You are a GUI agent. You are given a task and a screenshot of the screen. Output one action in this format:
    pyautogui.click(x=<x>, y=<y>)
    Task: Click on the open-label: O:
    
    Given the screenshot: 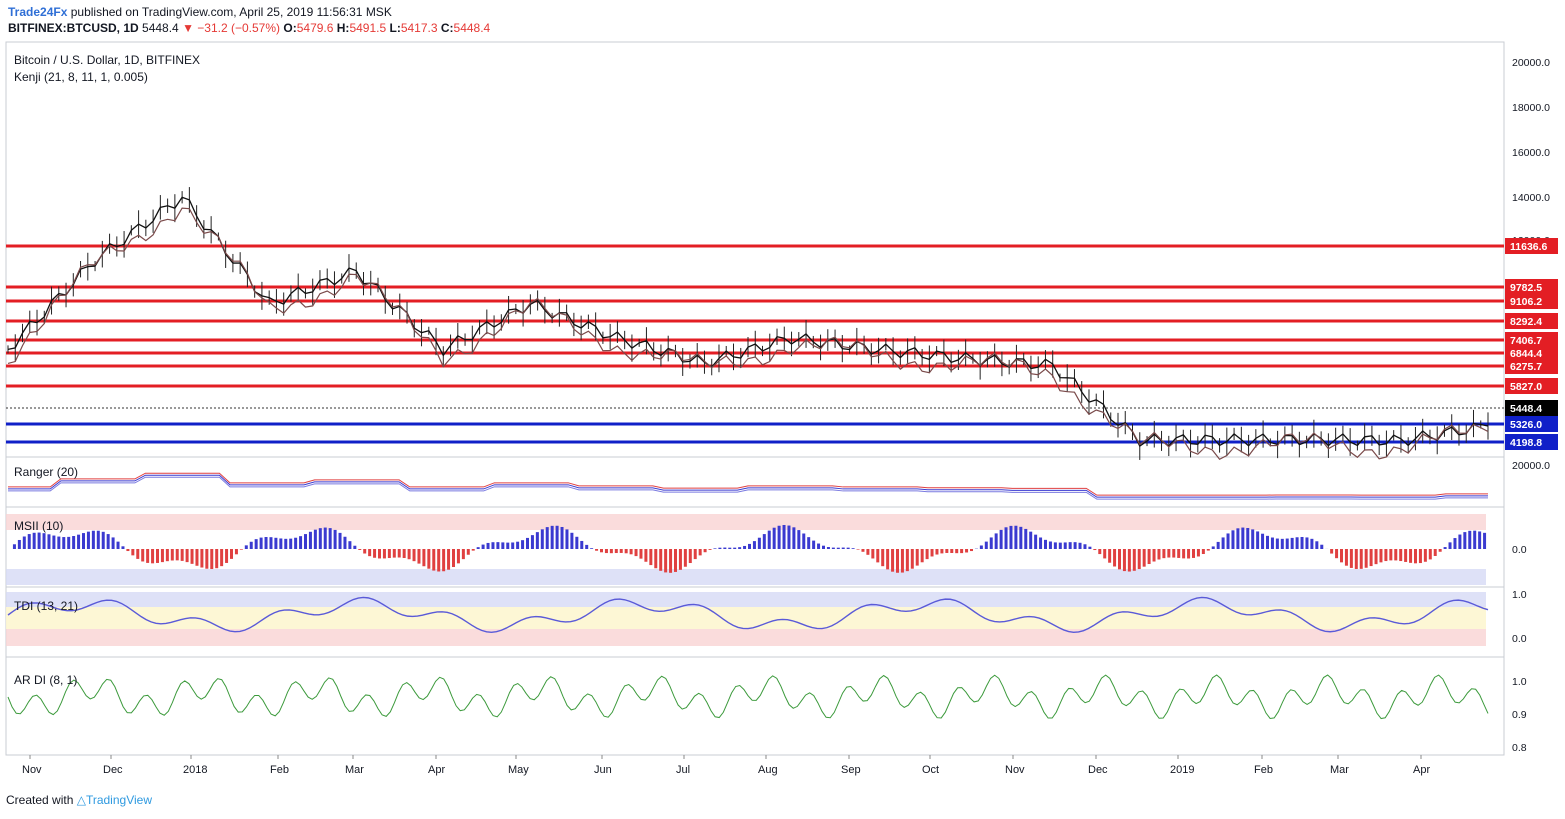 What is the action you would take?
    pyautogui.click(x=290, y=28)
    